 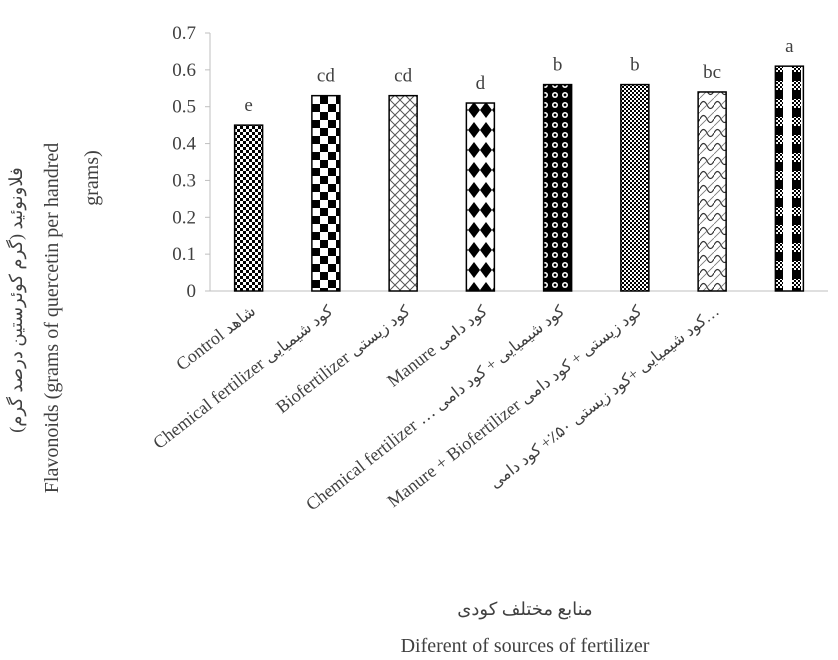 What do you see at coordinates (184, 254) in the screenshot?
I see `y-tick-label: 0.1` at bounding box center [184, 254].